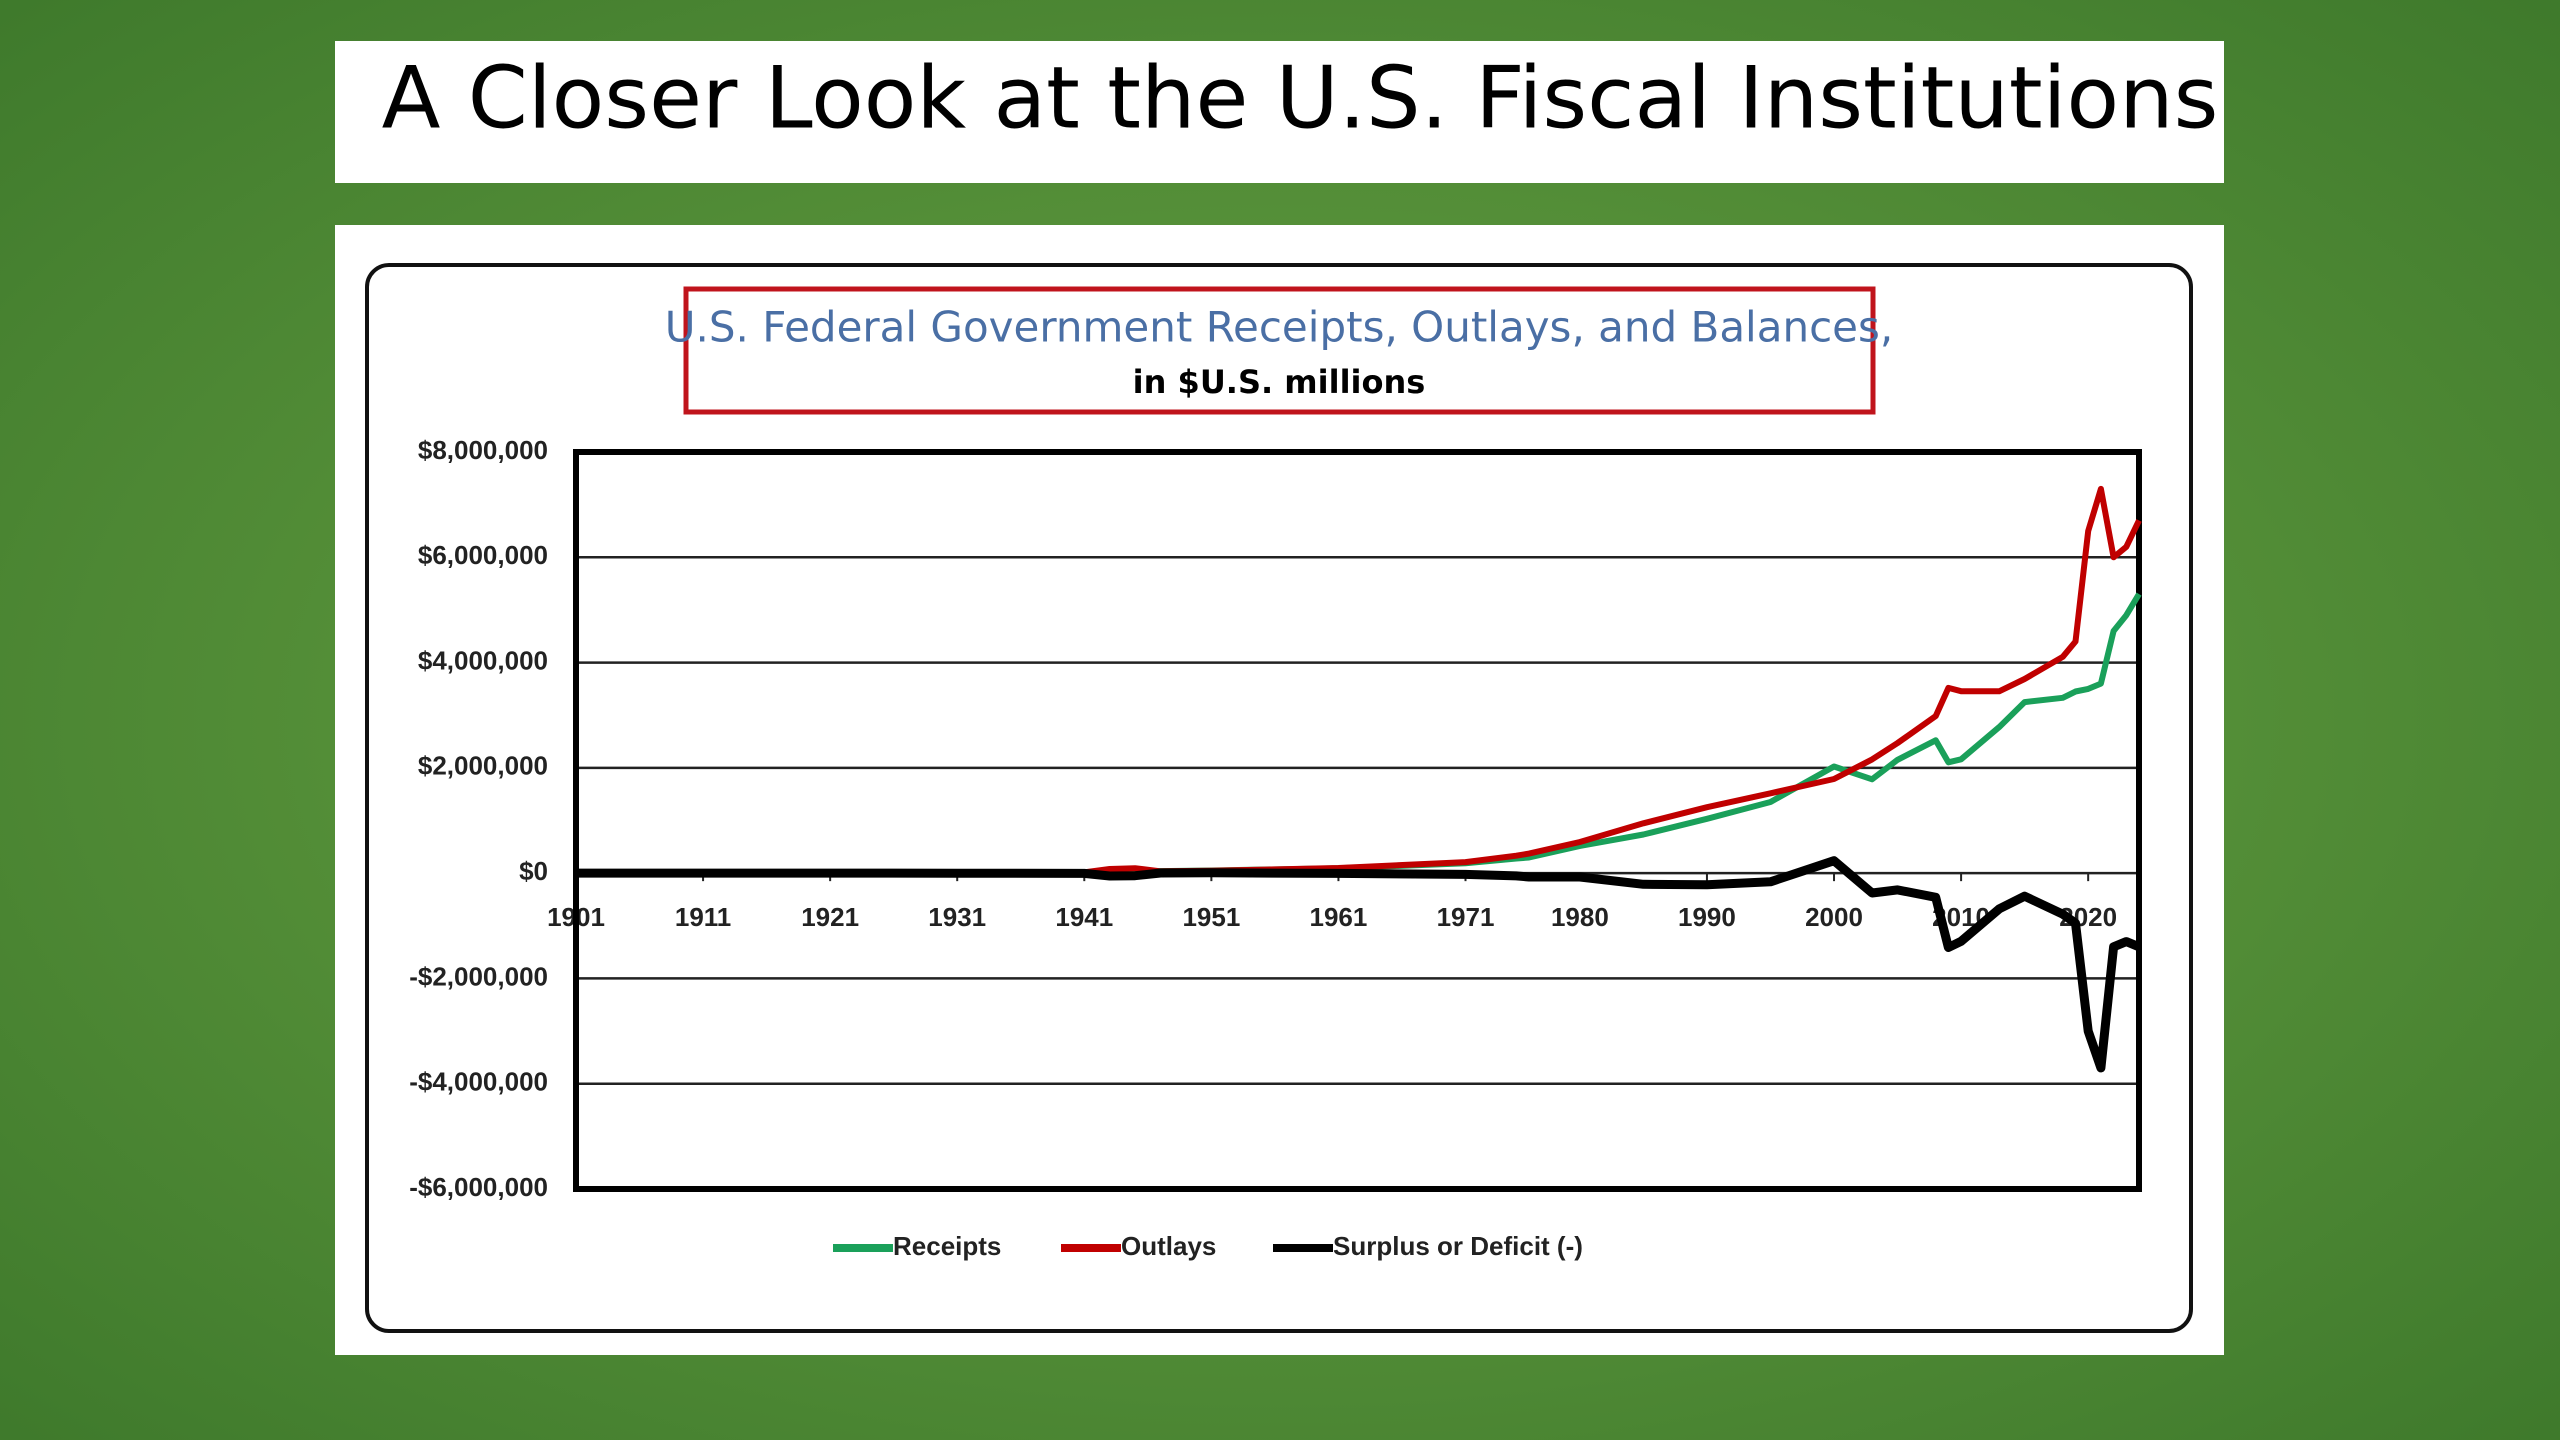 This screenshot has width=2560, height=1440. What do you see at coordinates (1358, 964) in the screenshot?
I see `series-line` at bounding box center [1358, 964].